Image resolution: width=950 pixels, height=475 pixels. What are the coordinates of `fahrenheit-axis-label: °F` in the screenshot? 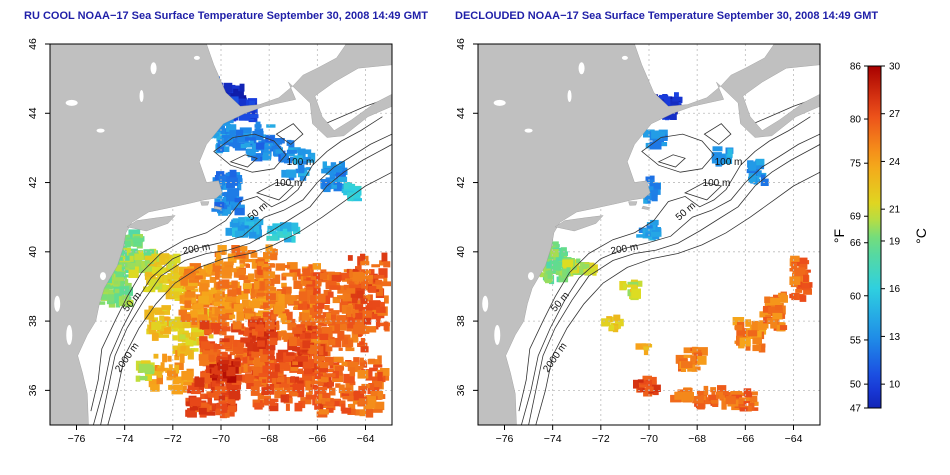 It's located at (839, 236).